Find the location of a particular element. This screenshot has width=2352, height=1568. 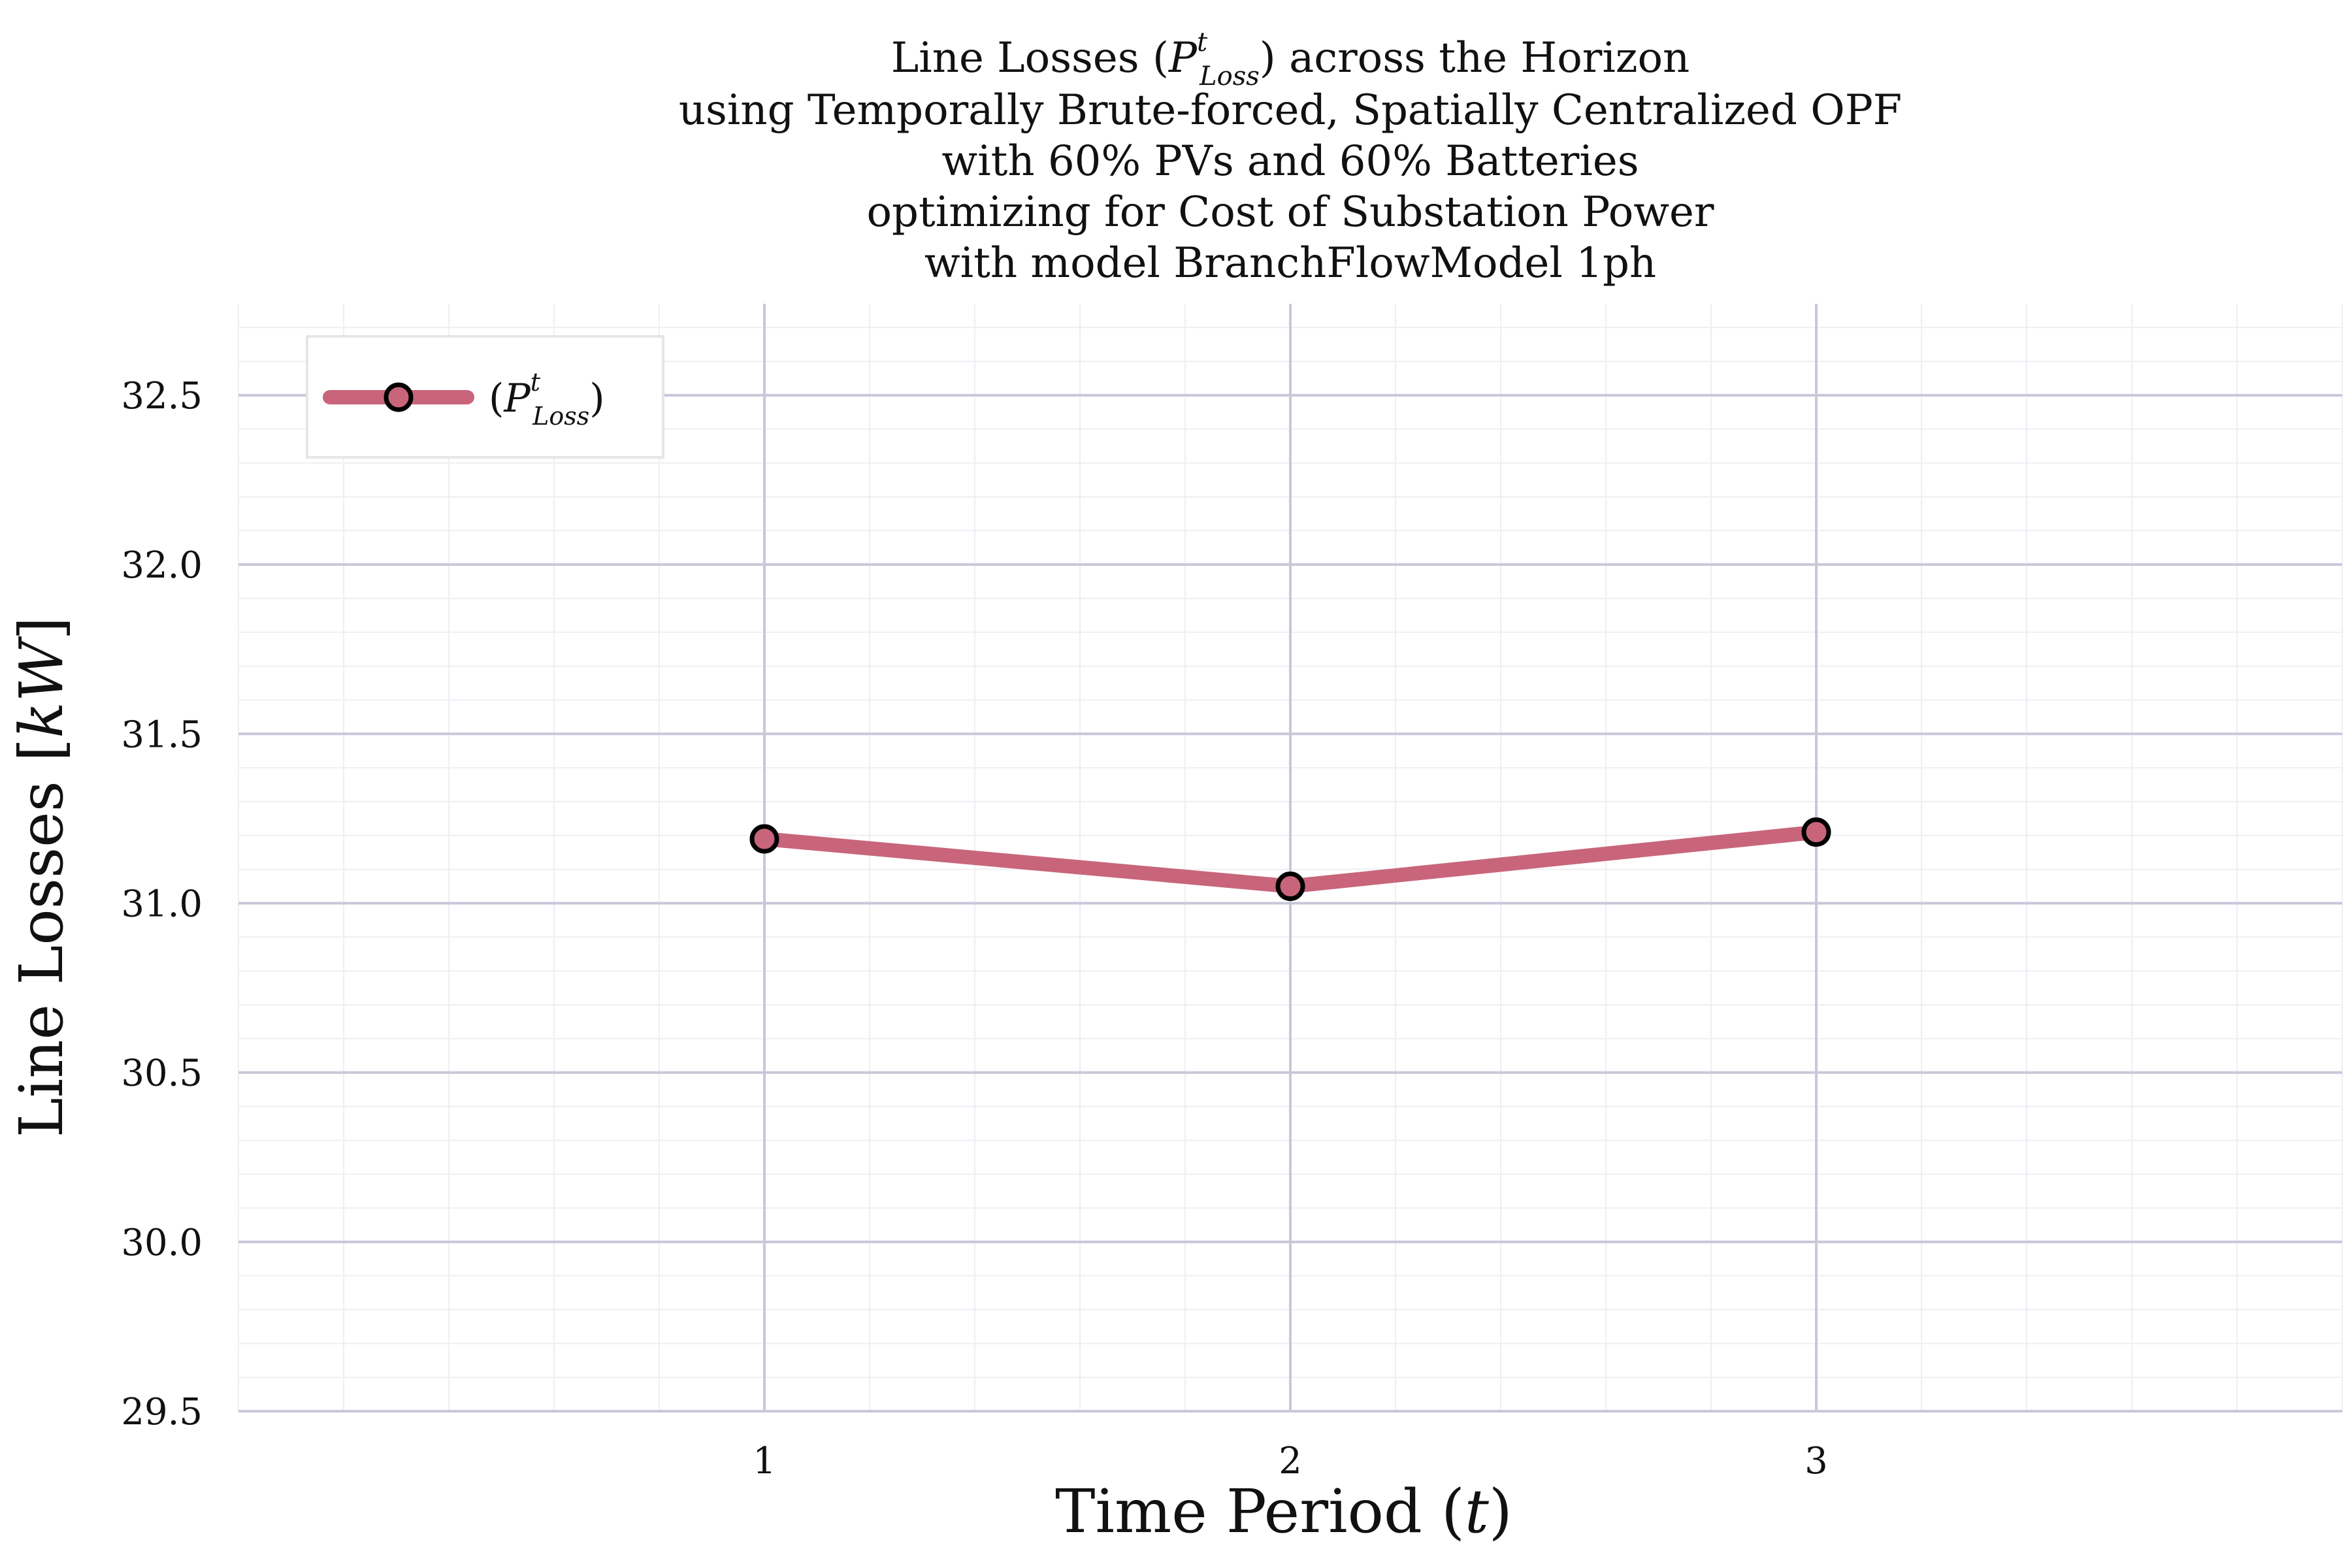

x-axis-label-symbol: t is located at coordinates (1477, 1511).